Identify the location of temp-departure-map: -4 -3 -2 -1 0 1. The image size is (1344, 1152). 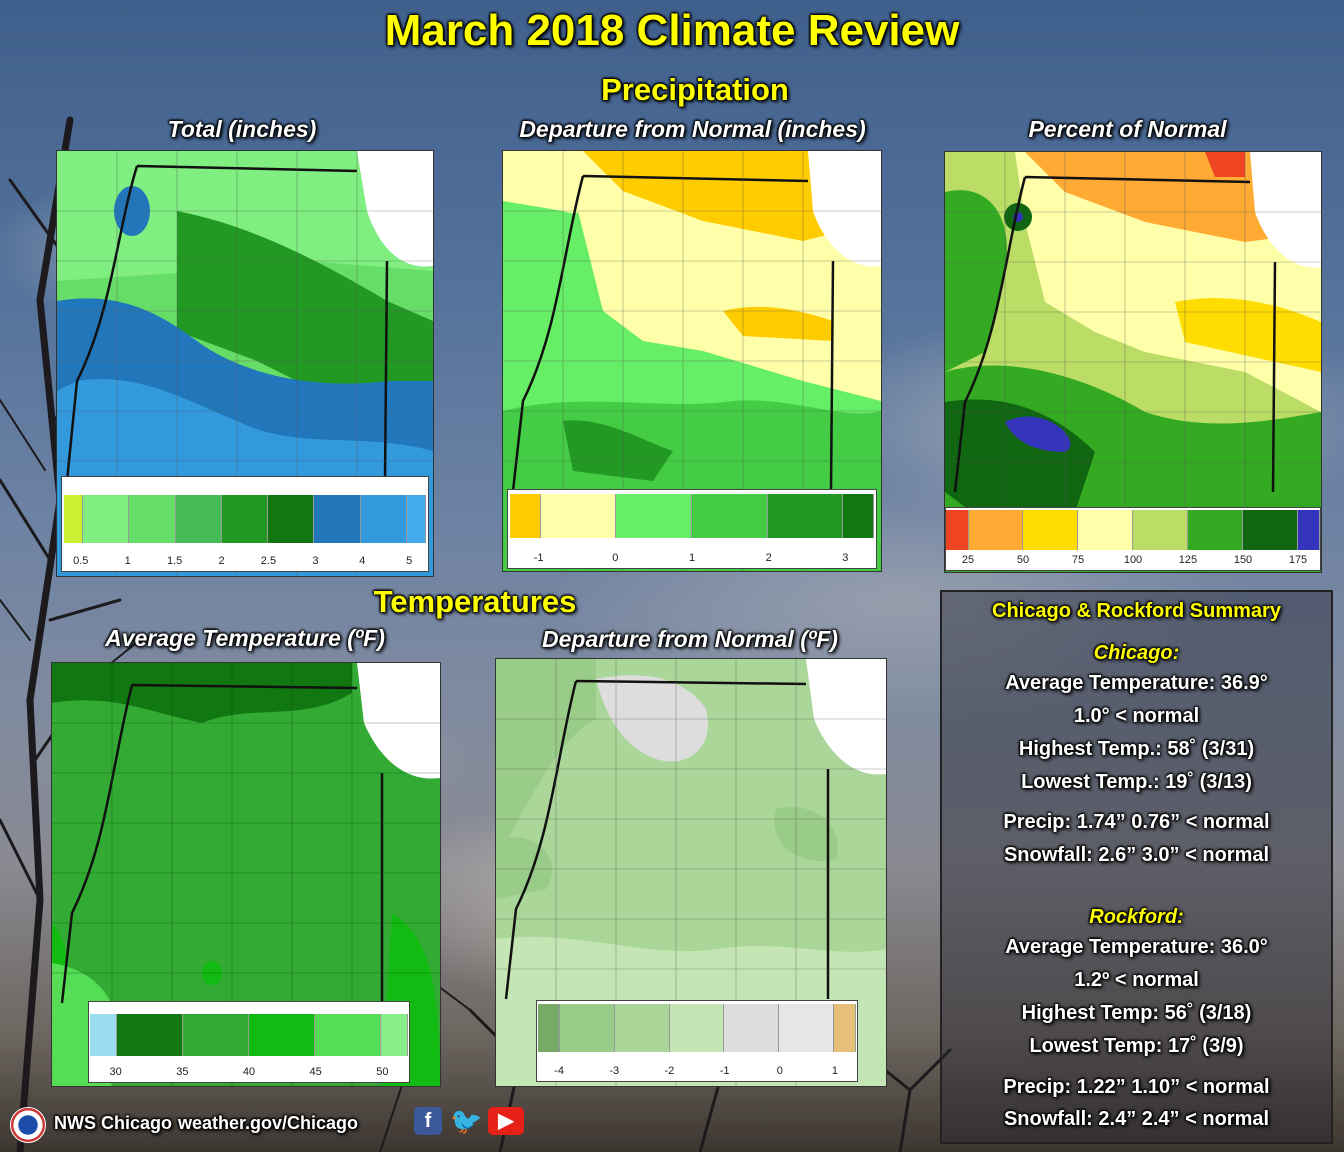
(691, 872).